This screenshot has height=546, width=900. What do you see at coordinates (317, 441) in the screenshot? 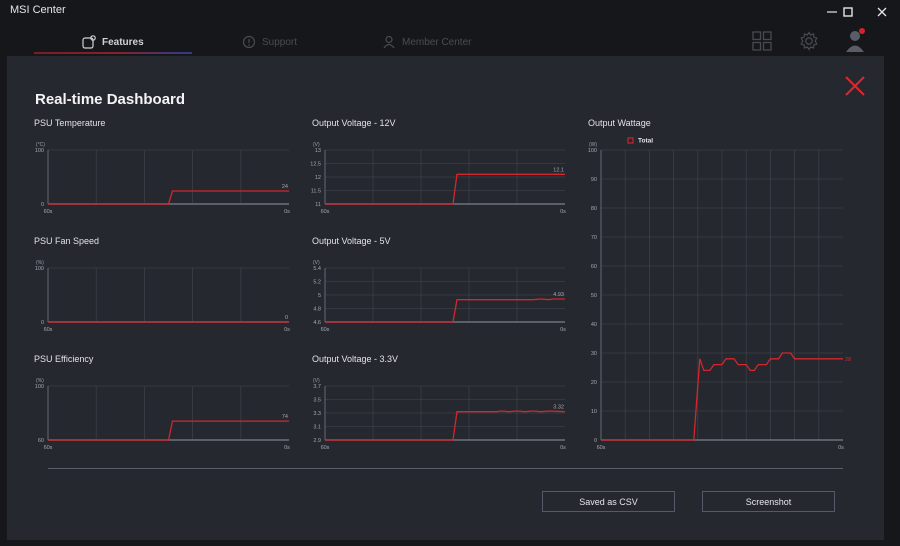
I see `y-tick-label: 2.9` at bounding box center [317, 441].